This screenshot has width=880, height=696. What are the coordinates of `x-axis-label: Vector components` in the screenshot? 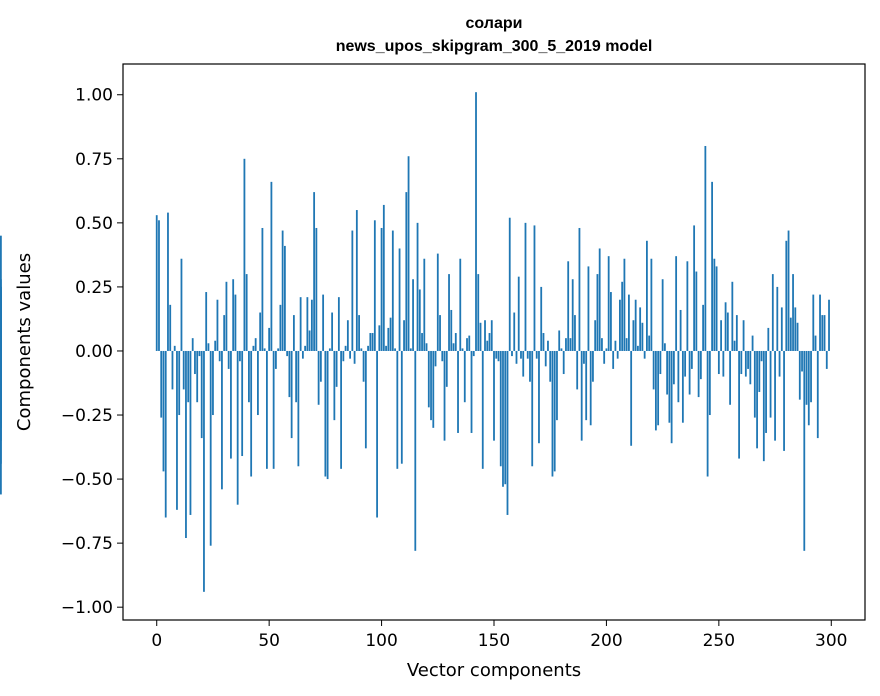 It's located at (494, 670).